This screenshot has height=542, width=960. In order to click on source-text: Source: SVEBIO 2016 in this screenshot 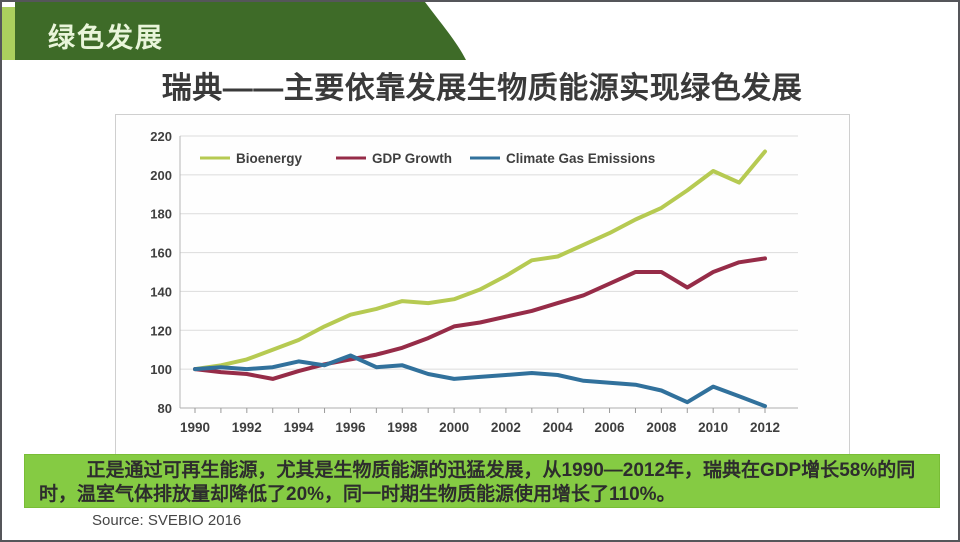, I will do `click(167, 520)`.